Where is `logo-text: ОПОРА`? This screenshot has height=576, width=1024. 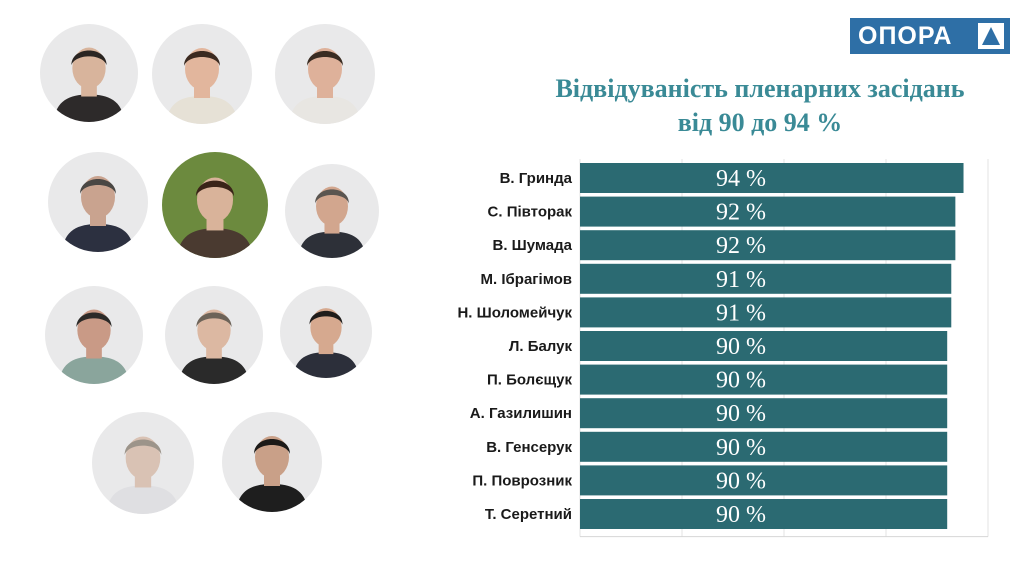 logo-text: ОПОРА is located at coordinates (905, 35).